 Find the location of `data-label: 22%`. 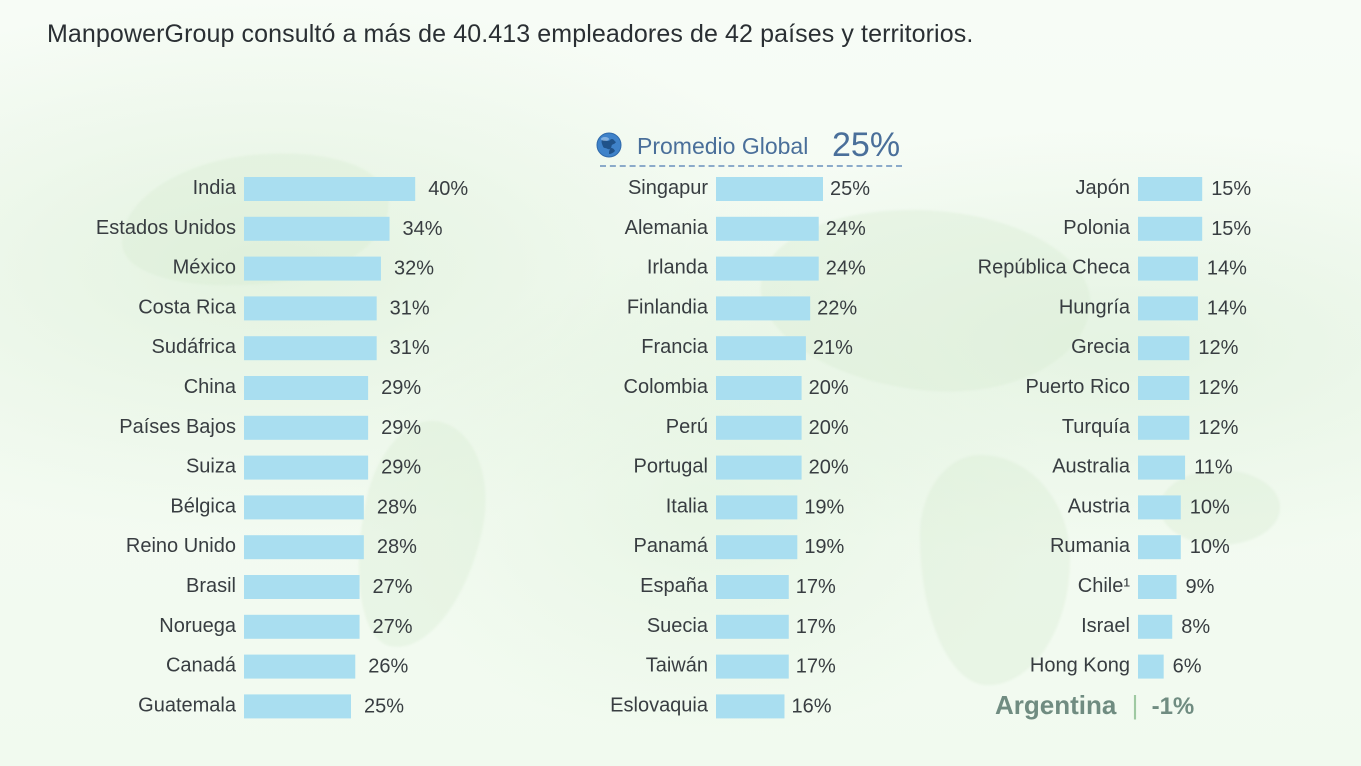

data-label: 22% is located at coordinates (837, 308).